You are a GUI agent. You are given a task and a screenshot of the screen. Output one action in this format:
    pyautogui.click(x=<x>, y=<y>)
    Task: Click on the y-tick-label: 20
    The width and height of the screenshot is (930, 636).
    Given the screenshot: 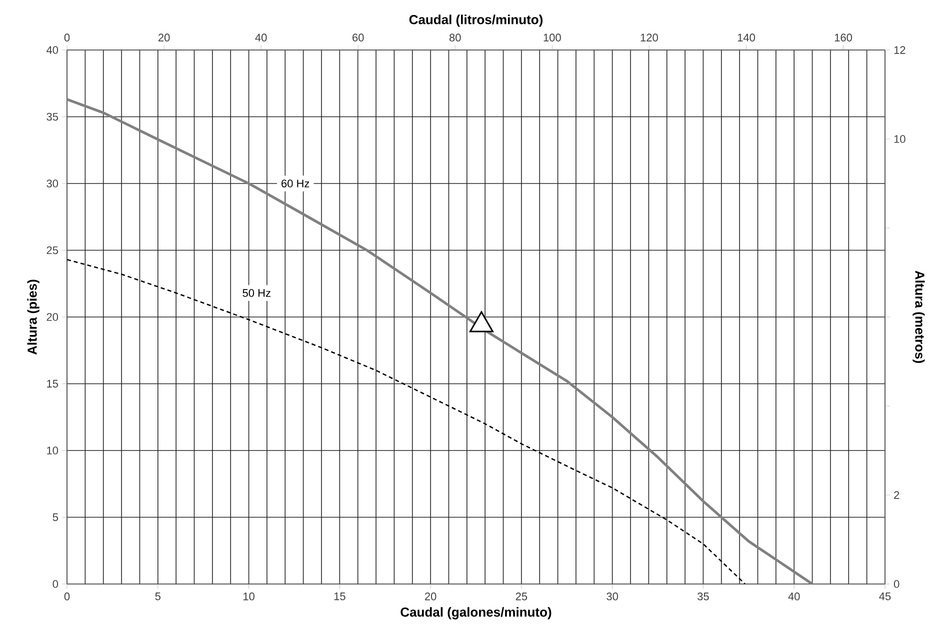 What is the action you would take?
    pyautogui.click(x=52, y=317)
    